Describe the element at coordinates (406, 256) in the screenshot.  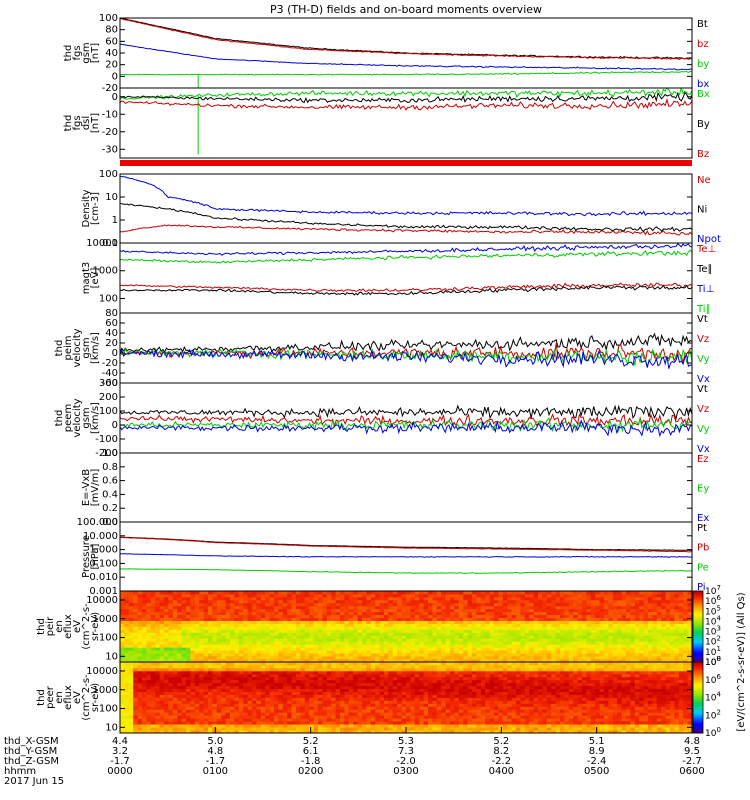
I see `series-Ti∥-line` at that location.